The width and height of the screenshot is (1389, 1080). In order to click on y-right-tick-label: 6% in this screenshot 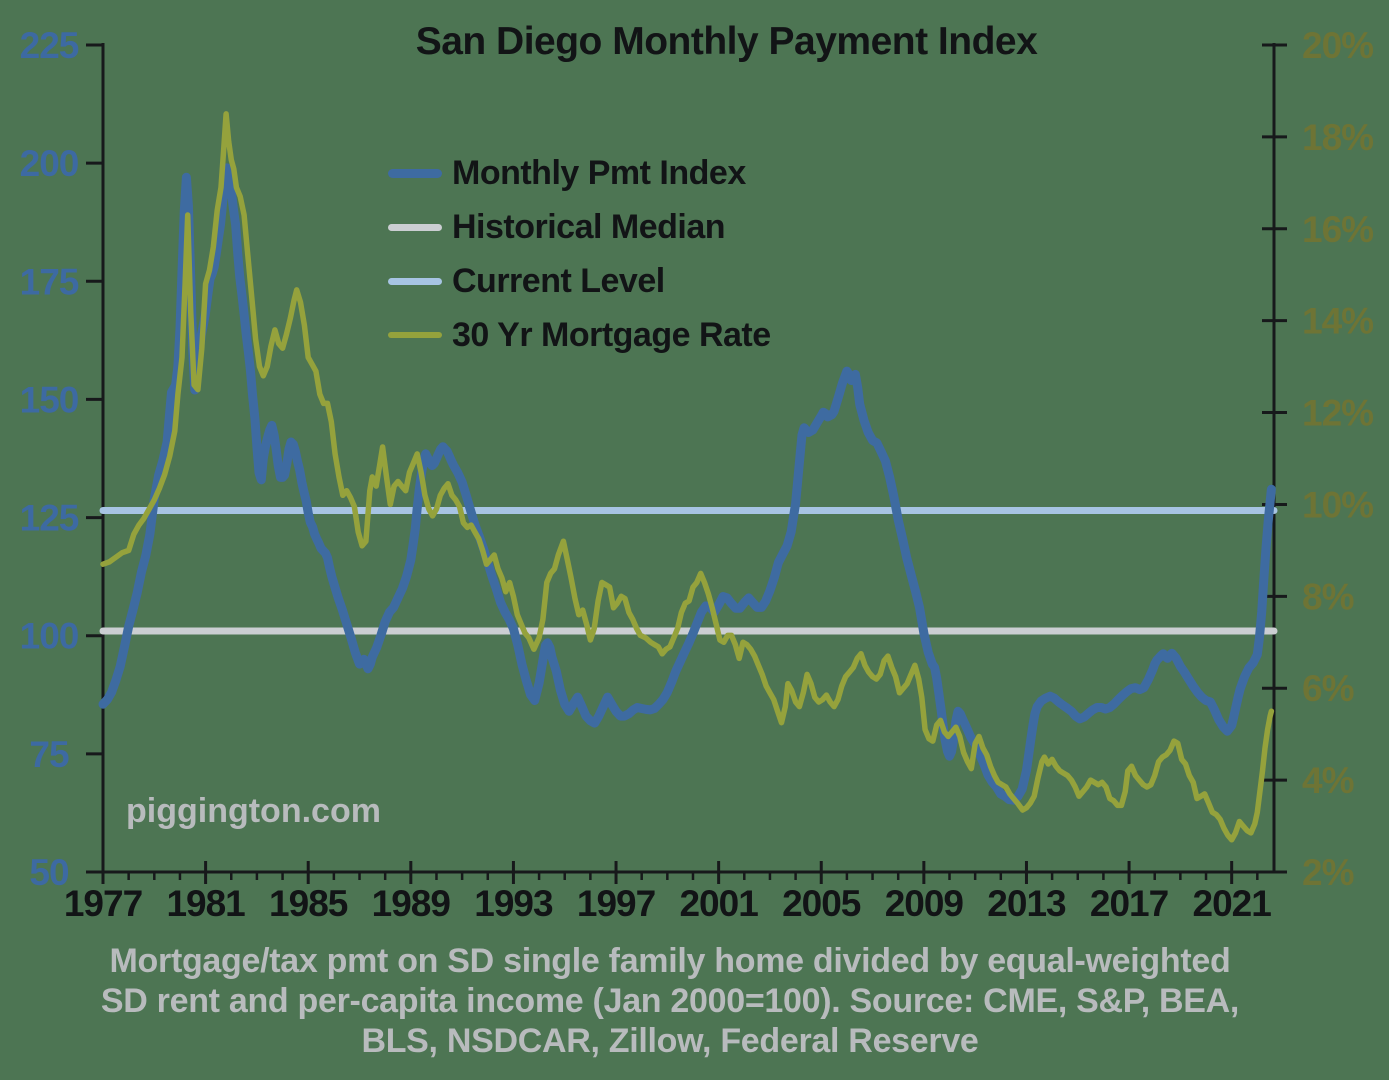, I will do `click(1328, 688)`.